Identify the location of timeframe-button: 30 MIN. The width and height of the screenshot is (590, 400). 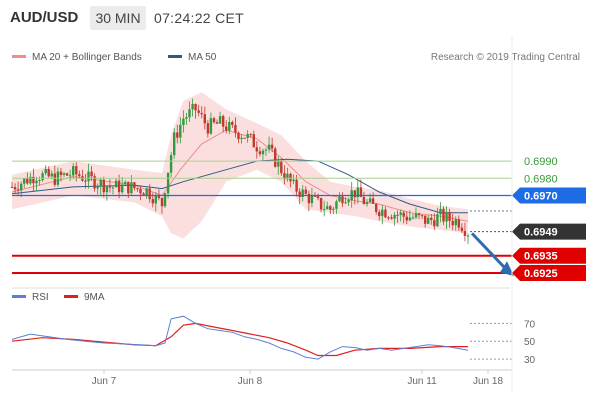
(118, 18).